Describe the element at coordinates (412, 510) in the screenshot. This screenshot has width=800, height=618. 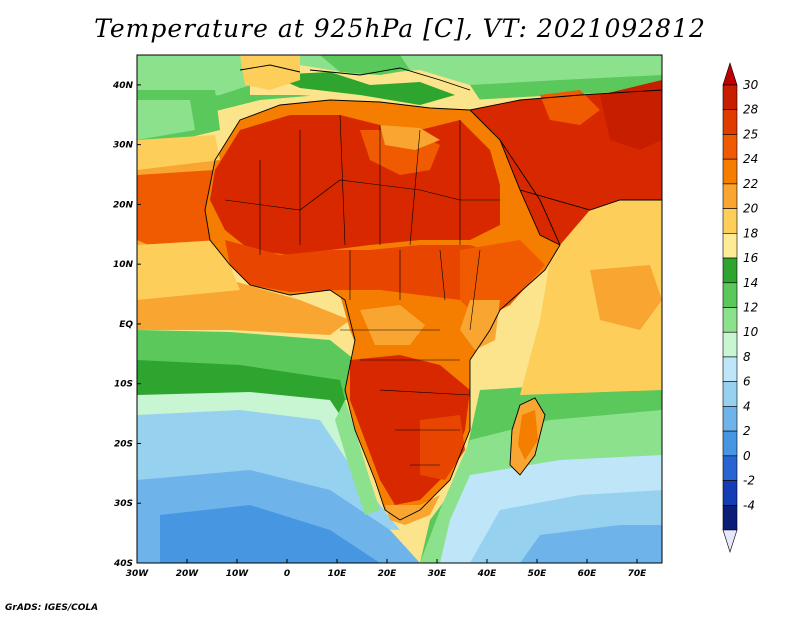
I see `cape-region-warm` at that location.